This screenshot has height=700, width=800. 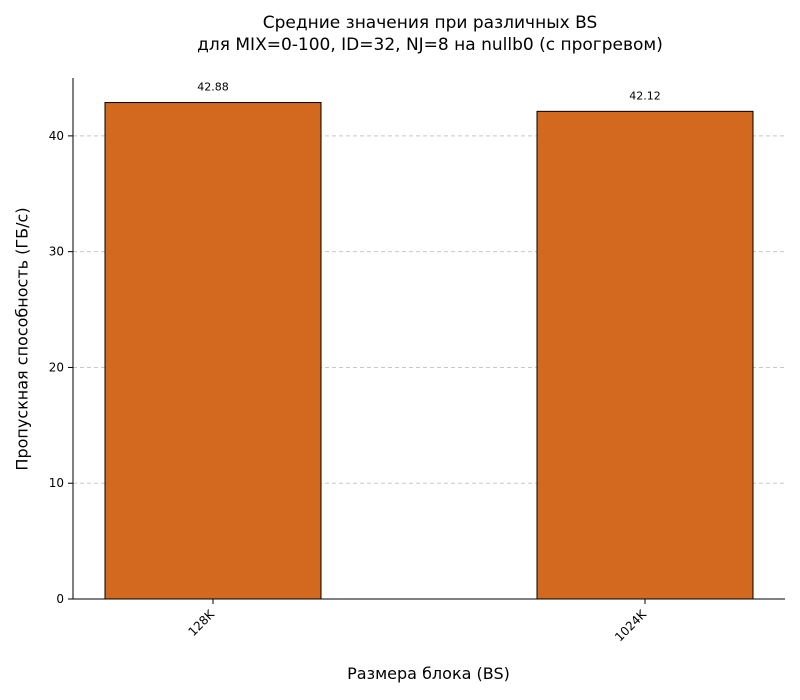 I want to click on y-tick-label: 10, so click(x=56, y=483).